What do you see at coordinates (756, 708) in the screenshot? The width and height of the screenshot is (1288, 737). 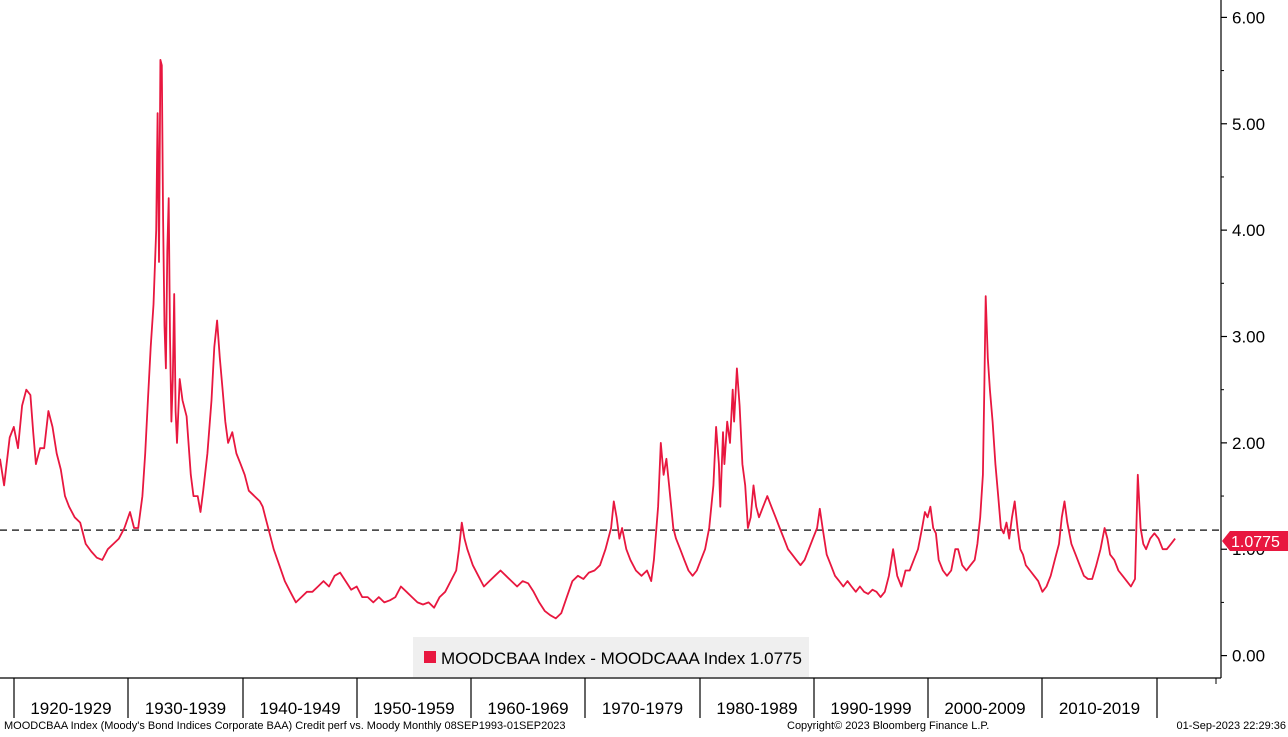 I see `x-period-label: 1980-1989` at bounding box center [756, 708].